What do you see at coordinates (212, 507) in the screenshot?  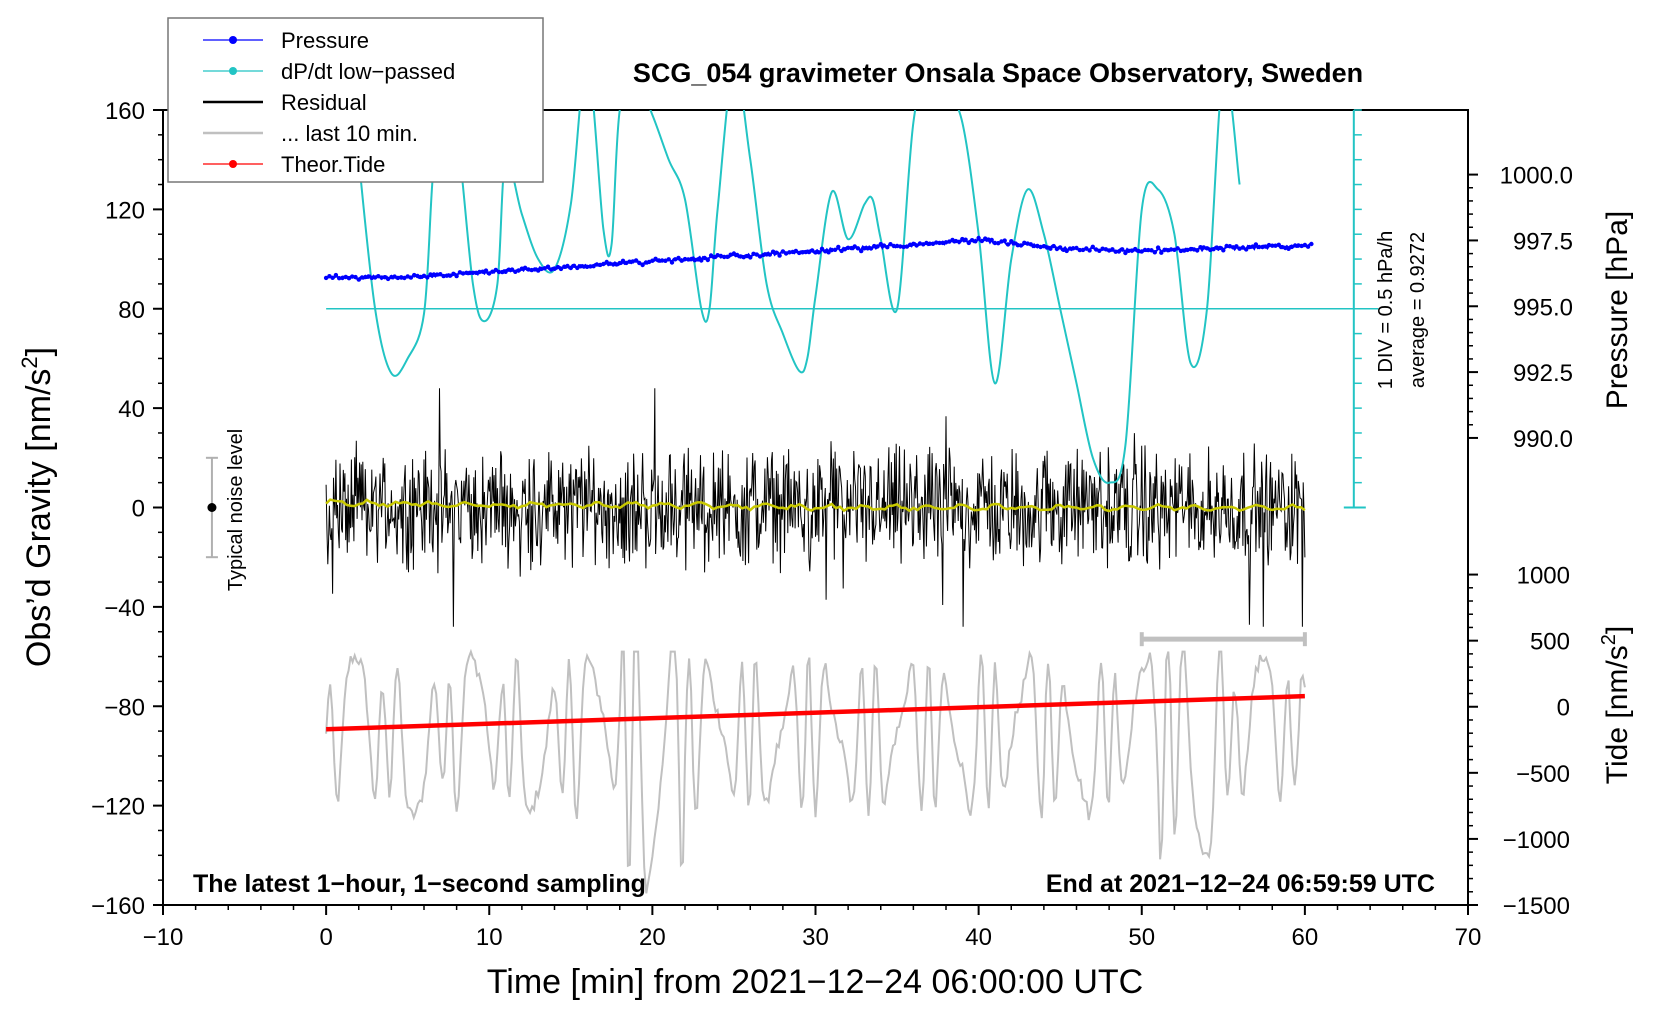 I see `noise-bar-dot` at bounding box center [212, 507].